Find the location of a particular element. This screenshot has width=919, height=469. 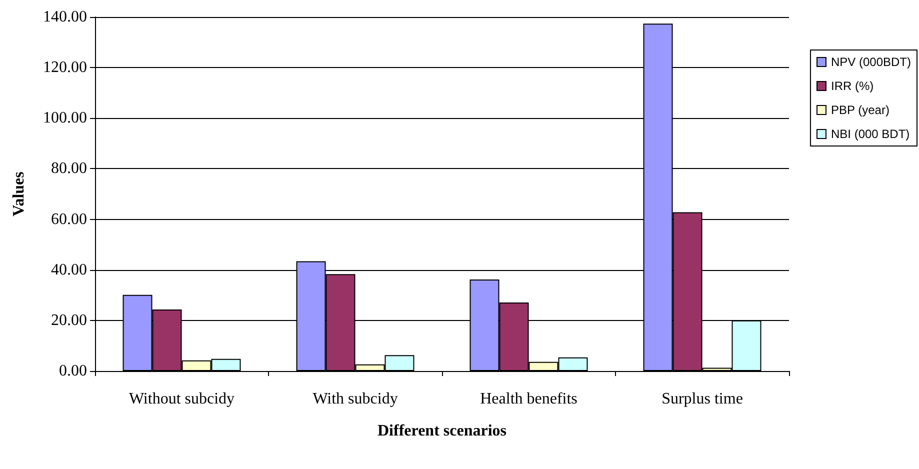

y-tick-label: 0.00 is located at coordinates (73, 371).